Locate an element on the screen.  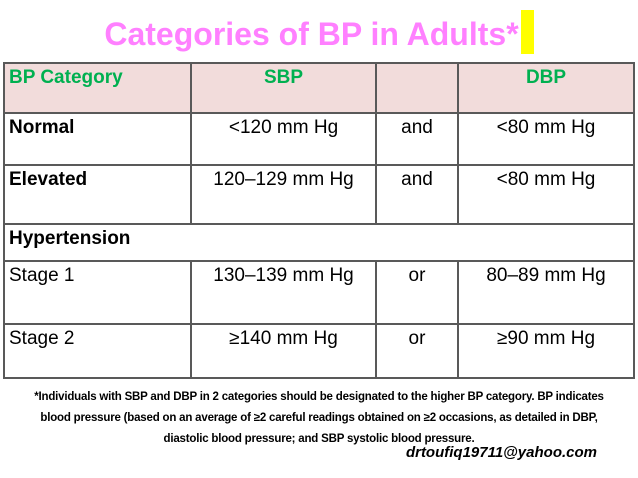
sbp-cell: ≥140 mm Hg is located at coordinates (283, 351).